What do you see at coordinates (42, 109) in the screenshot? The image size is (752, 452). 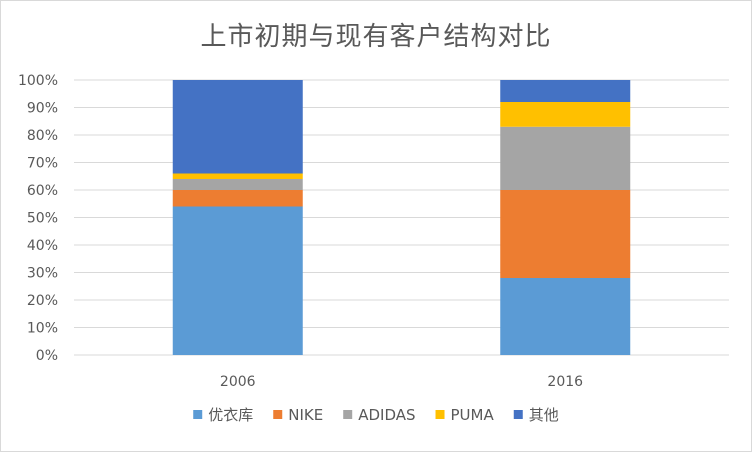 I see `y-tick-label: 90%` at bounding box center [42, 109].